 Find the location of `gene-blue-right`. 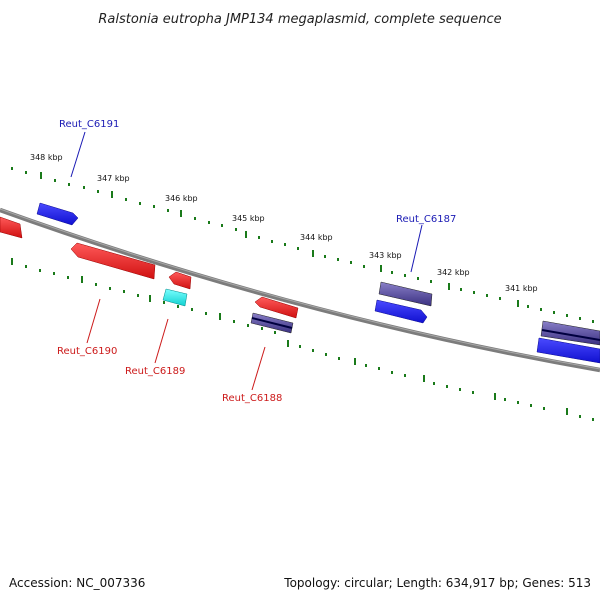

gene-blue-right is located at coordinates (401, 311).